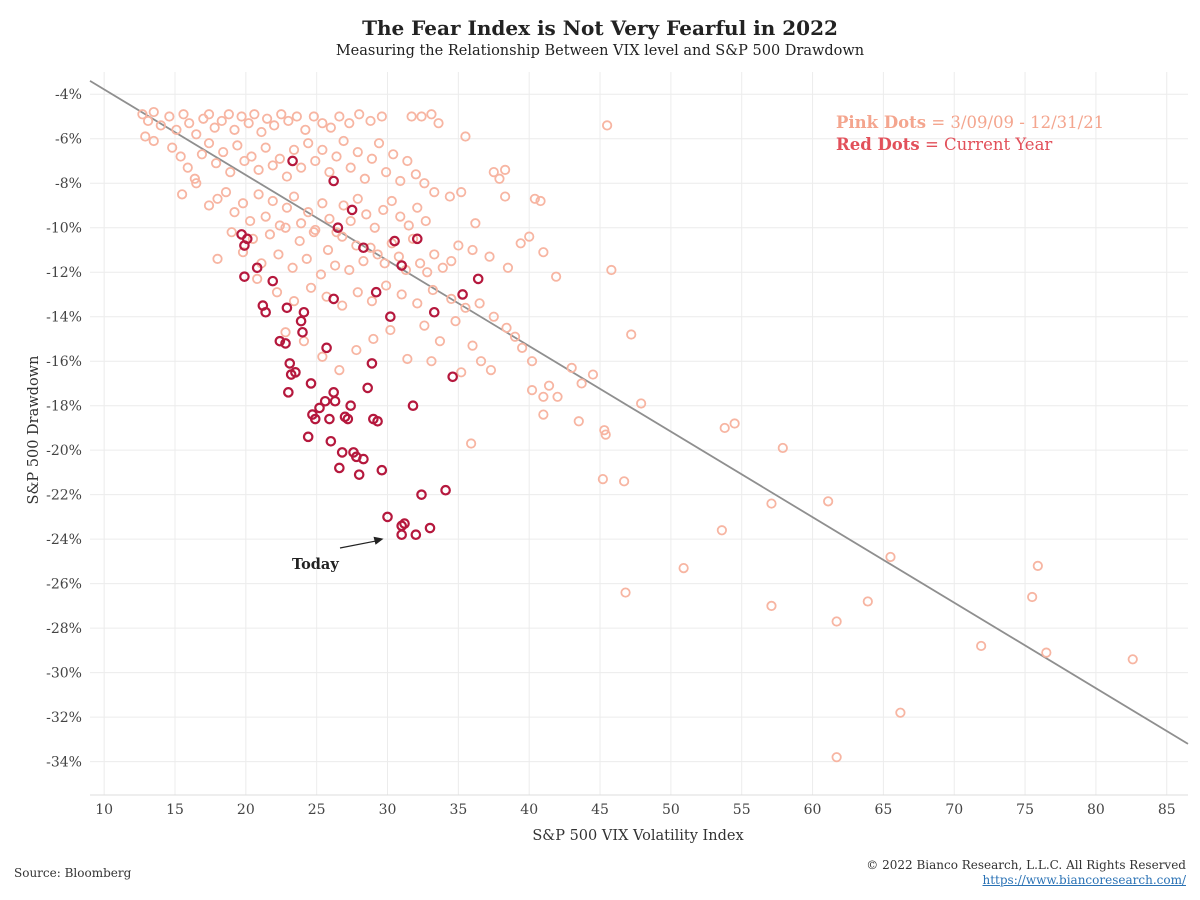 The width and height of the screenshot is (1200, 900). I want to click on website-link: https://www.biancoresearch.com/, so click(1084, 880).